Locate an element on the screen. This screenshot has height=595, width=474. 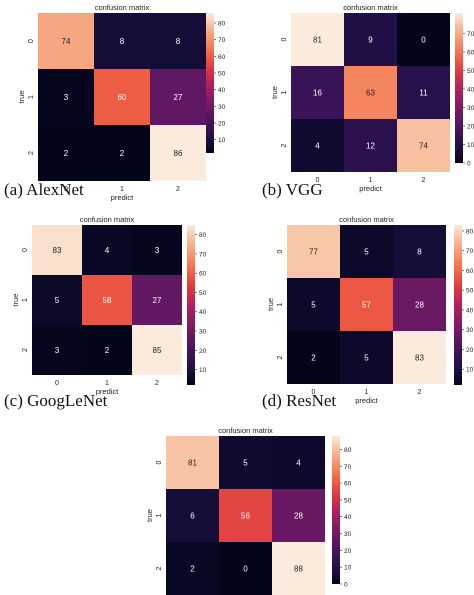
cell-value-label: 88 is located at coordinates (298, 569).